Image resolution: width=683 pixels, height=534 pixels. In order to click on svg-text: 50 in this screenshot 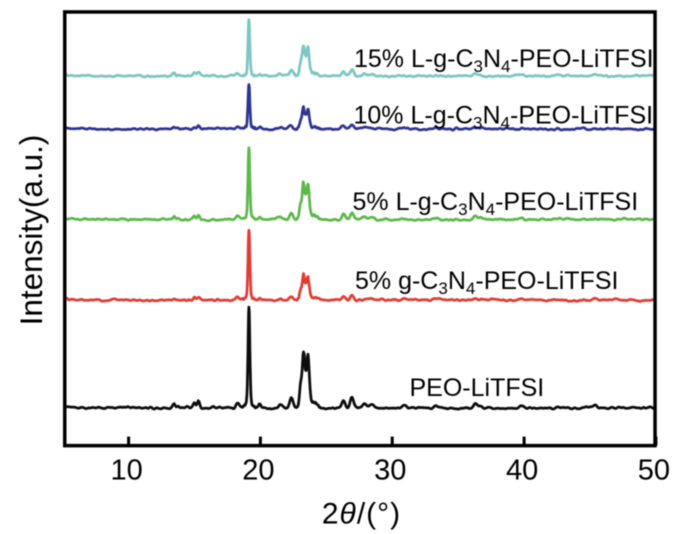, I will do `click(654, 471)`.